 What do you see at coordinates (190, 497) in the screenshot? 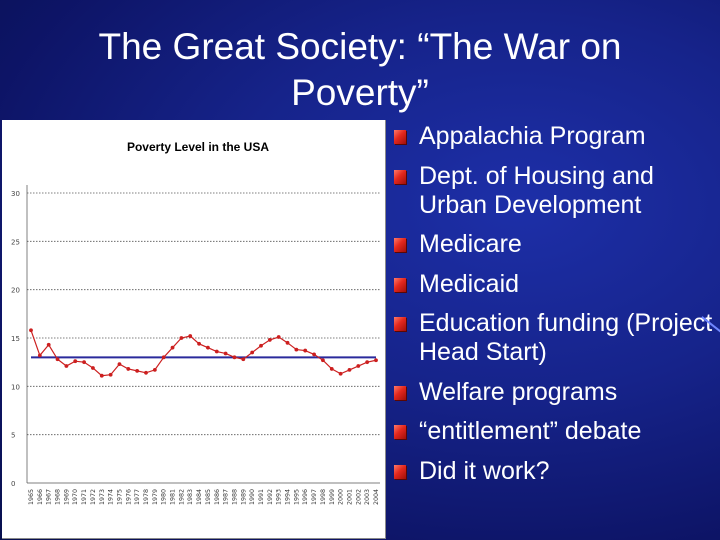
I see `x-tick-label: 1983` at bounding box center [190, 497].